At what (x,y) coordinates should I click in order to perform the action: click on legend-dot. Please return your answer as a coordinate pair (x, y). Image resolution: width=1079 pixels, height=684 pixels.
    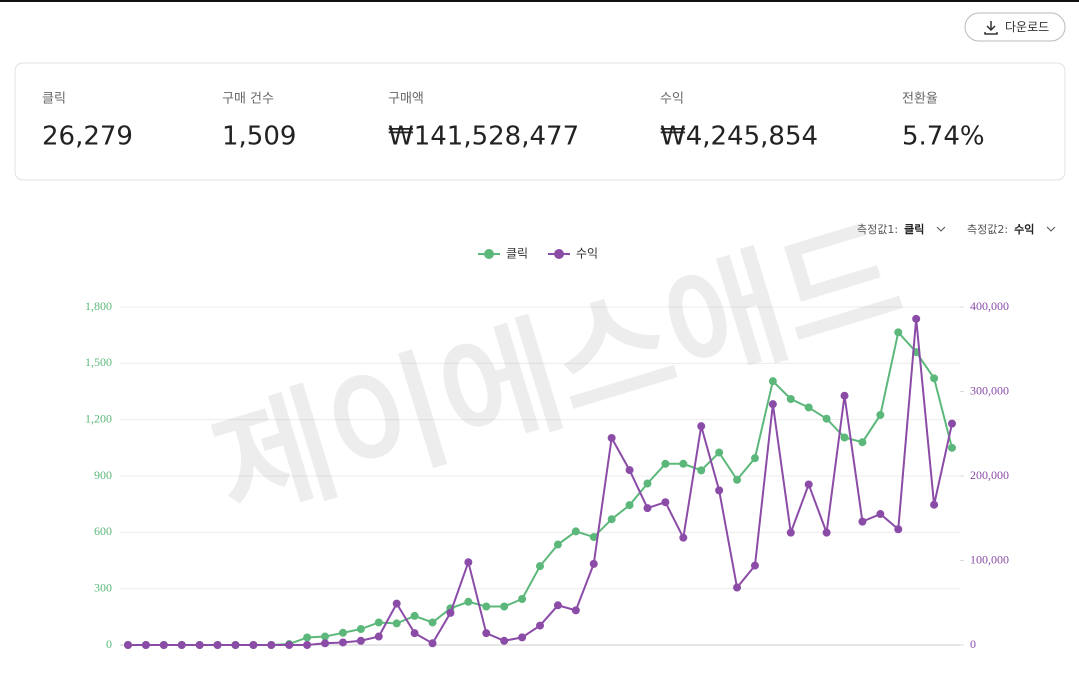
    Looking at the image, I should click on (489, 254).